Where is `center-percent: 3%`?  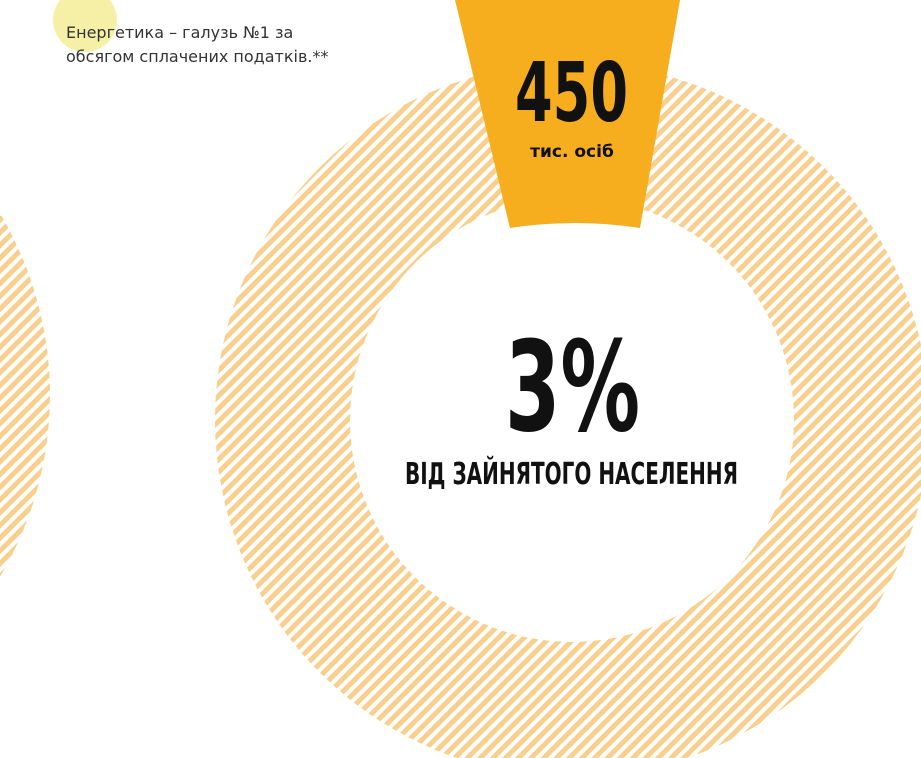
center-percent: 3% is located at coordinates (572, 387).